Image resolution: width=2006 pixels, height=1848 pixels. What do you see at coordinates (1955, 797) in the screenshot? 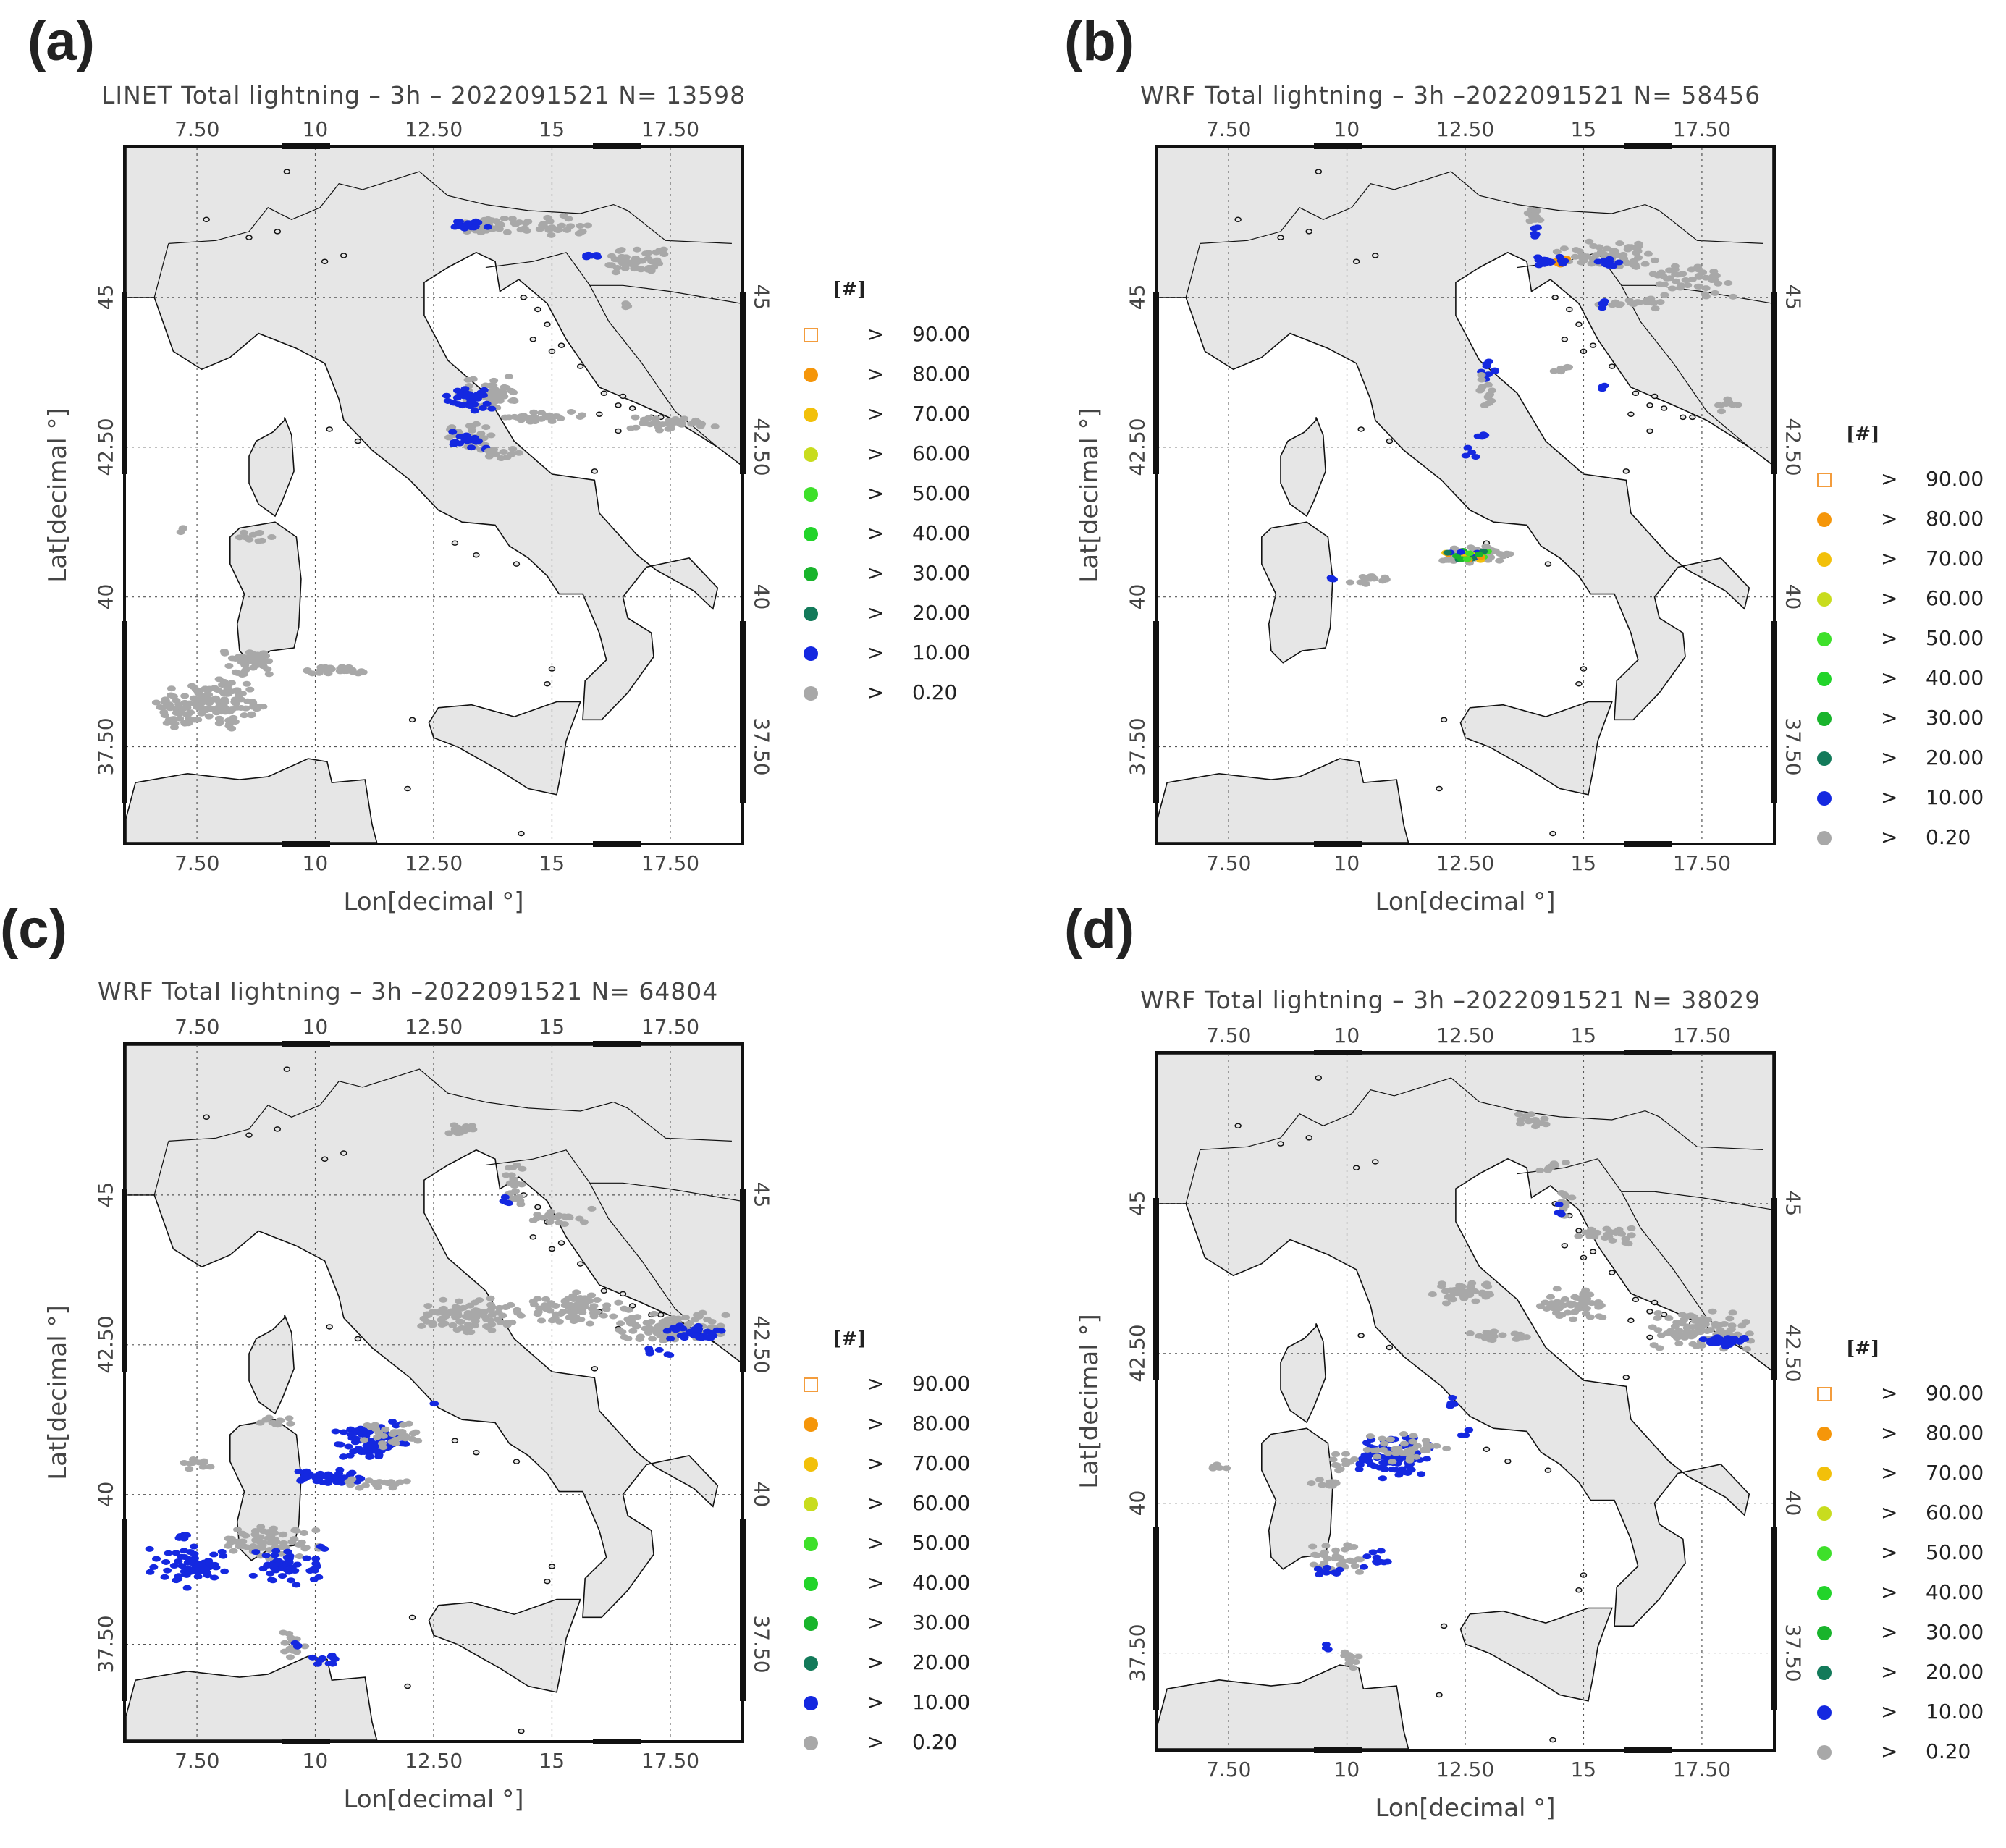
I see `legend-value: 10.00` at bounding box center [1955, 797].